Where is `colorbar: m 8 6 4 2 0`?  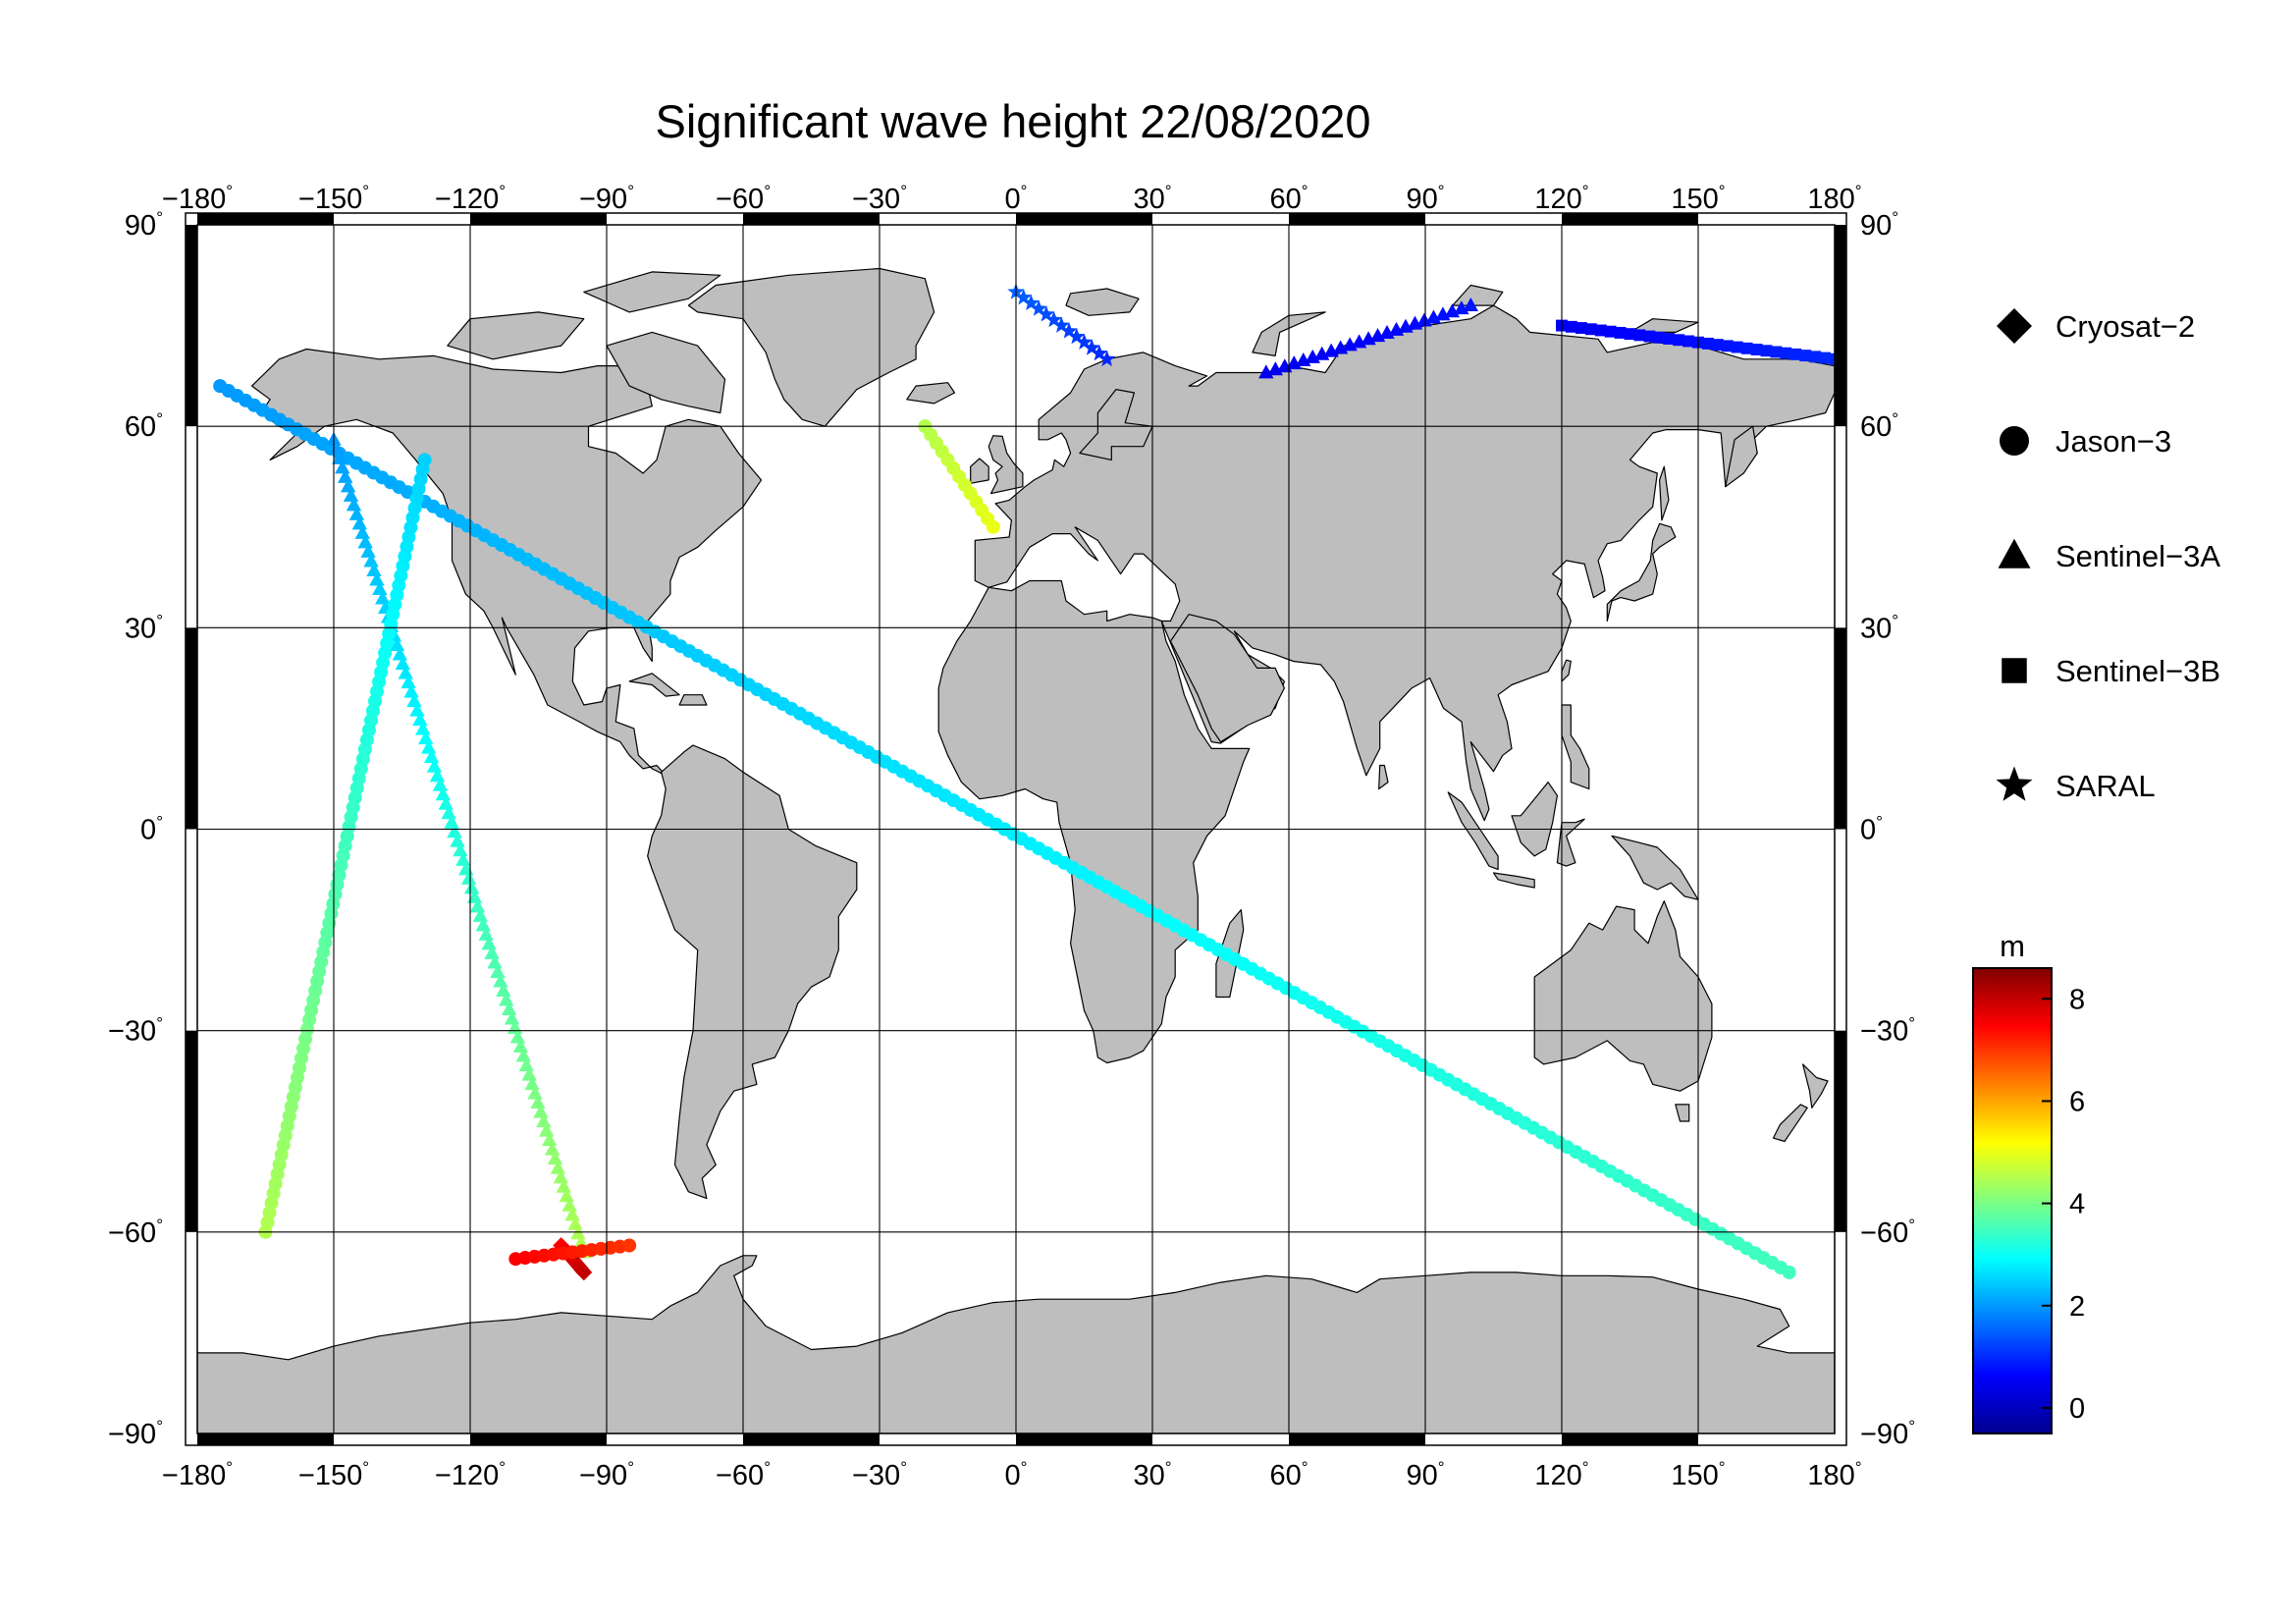
colorbar: m 8 6 4 2 0 is located at coordinates (2028, 1181).